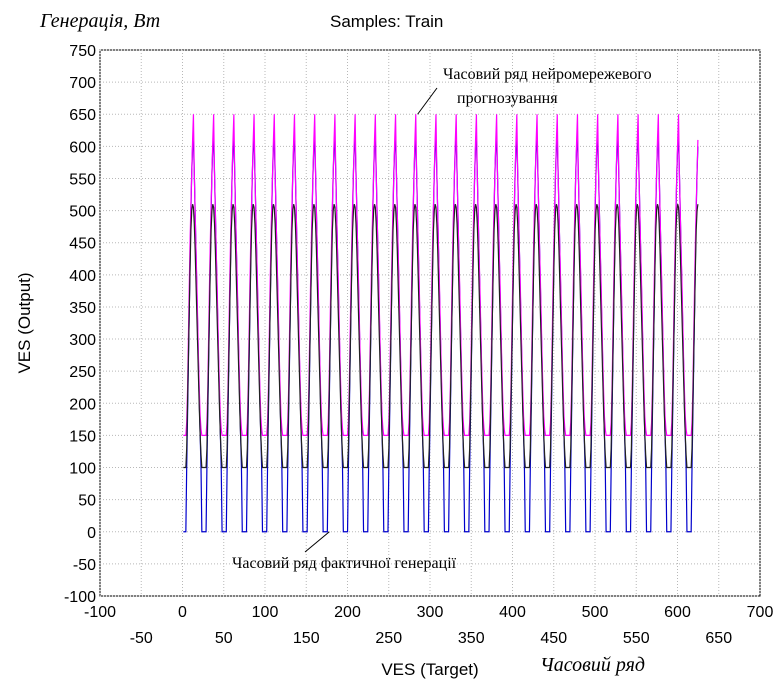 This screenshot has width=778, height=681. Describe the element at coordinates (82, 244) in the screenshot. I see `y-tick-label: 450` at that location.